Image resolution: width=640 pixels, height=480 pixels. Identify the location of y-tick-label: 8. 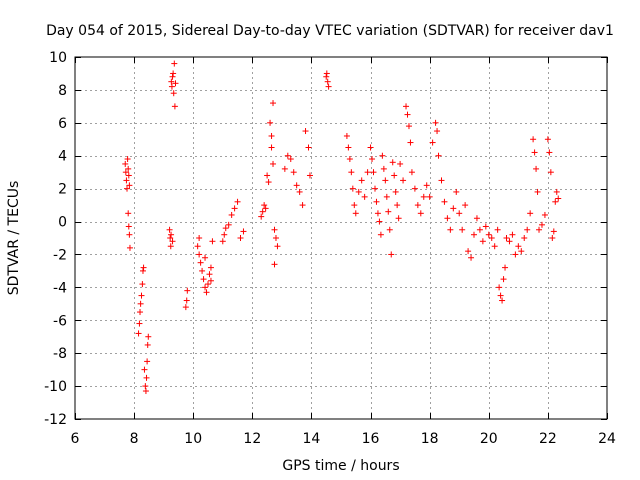
(62, 91).